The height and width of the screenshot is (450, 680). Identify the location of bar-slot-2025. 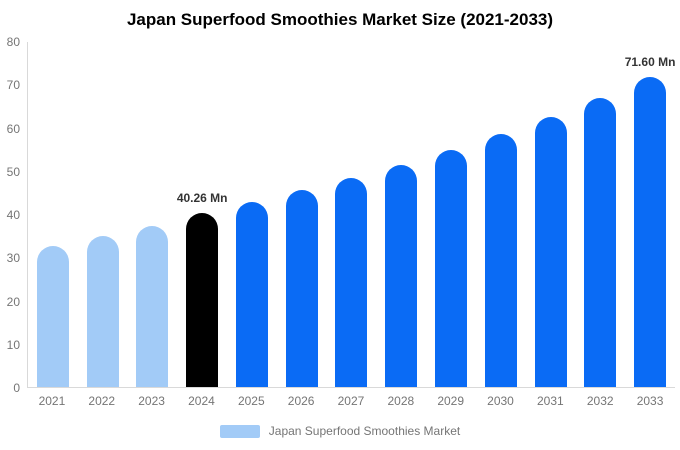
(252, 214).